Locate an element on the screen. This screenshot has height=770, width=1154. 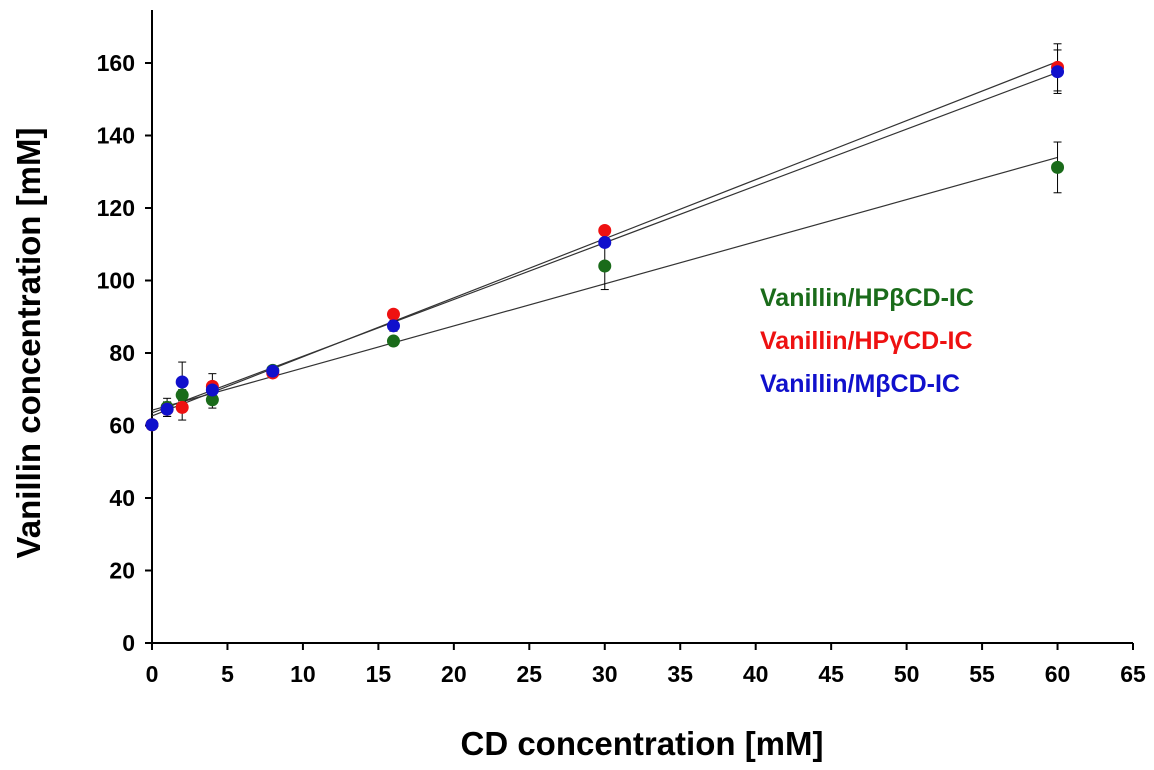
y-tick-label: 60 is located at coordinates (122, 426).